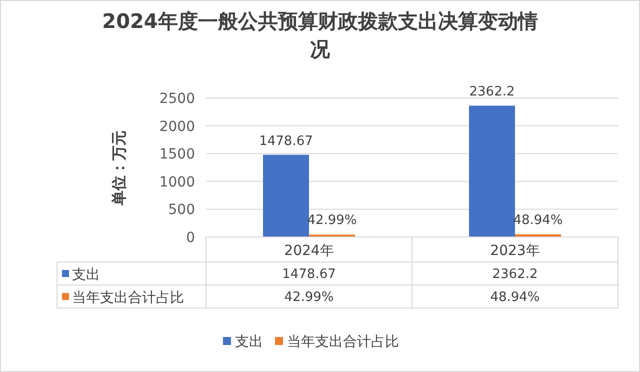  I want to click on data-label: 48.94%, so click(515, 297).